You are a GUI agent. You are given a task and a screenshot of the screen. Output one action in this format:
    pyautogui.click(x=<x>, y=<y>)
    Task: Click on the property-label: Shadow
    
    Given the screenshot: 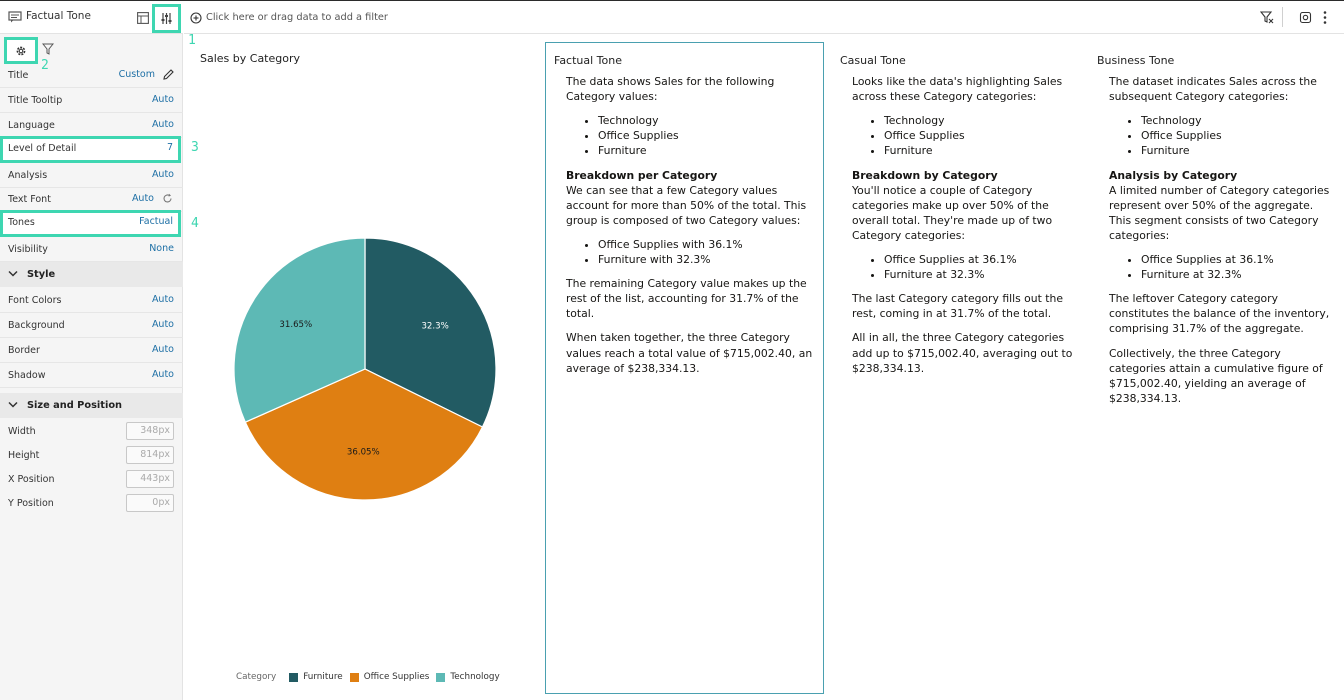 What is the action you would take?
    pyautogui.click(x=27, y=375)
    